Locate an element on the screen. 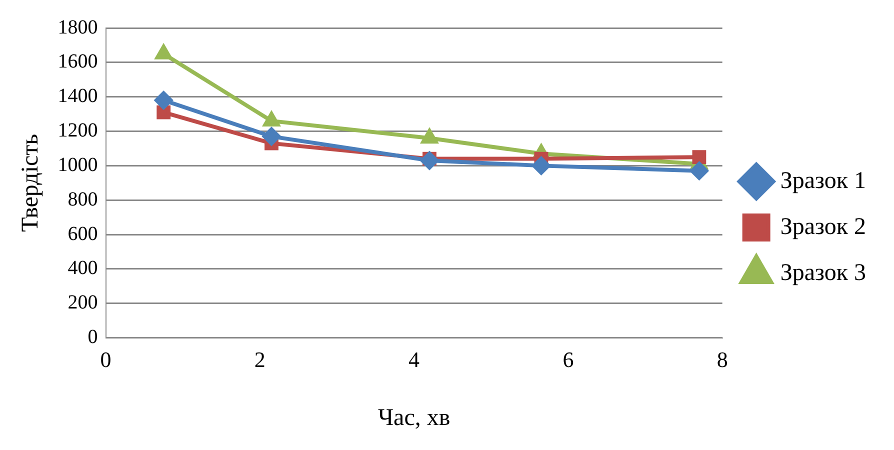 This screenshot has width=894, height=450. x-axis-title: Час, хв is located at coordinates (414, 417).